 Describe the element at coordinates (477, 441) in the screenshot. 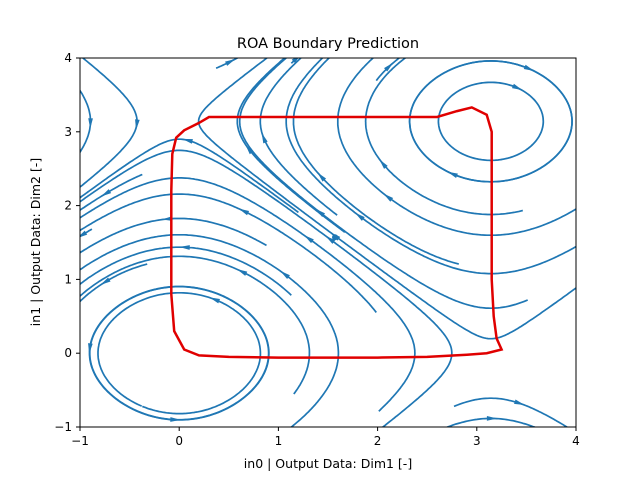

I see `x-tick-label: 3` at that location.